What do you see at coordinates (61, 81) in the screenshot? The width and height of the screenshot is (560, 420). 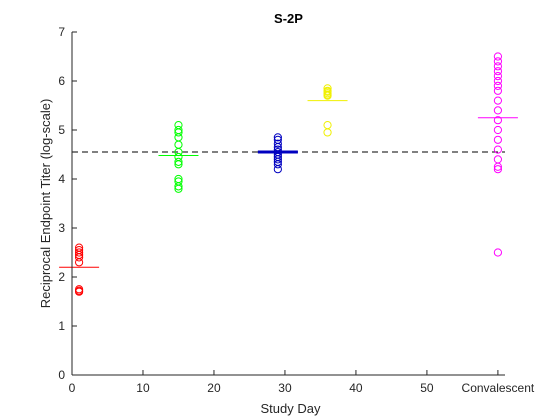 I see `y-tick-label: 6` at bounding box center [61, 81].